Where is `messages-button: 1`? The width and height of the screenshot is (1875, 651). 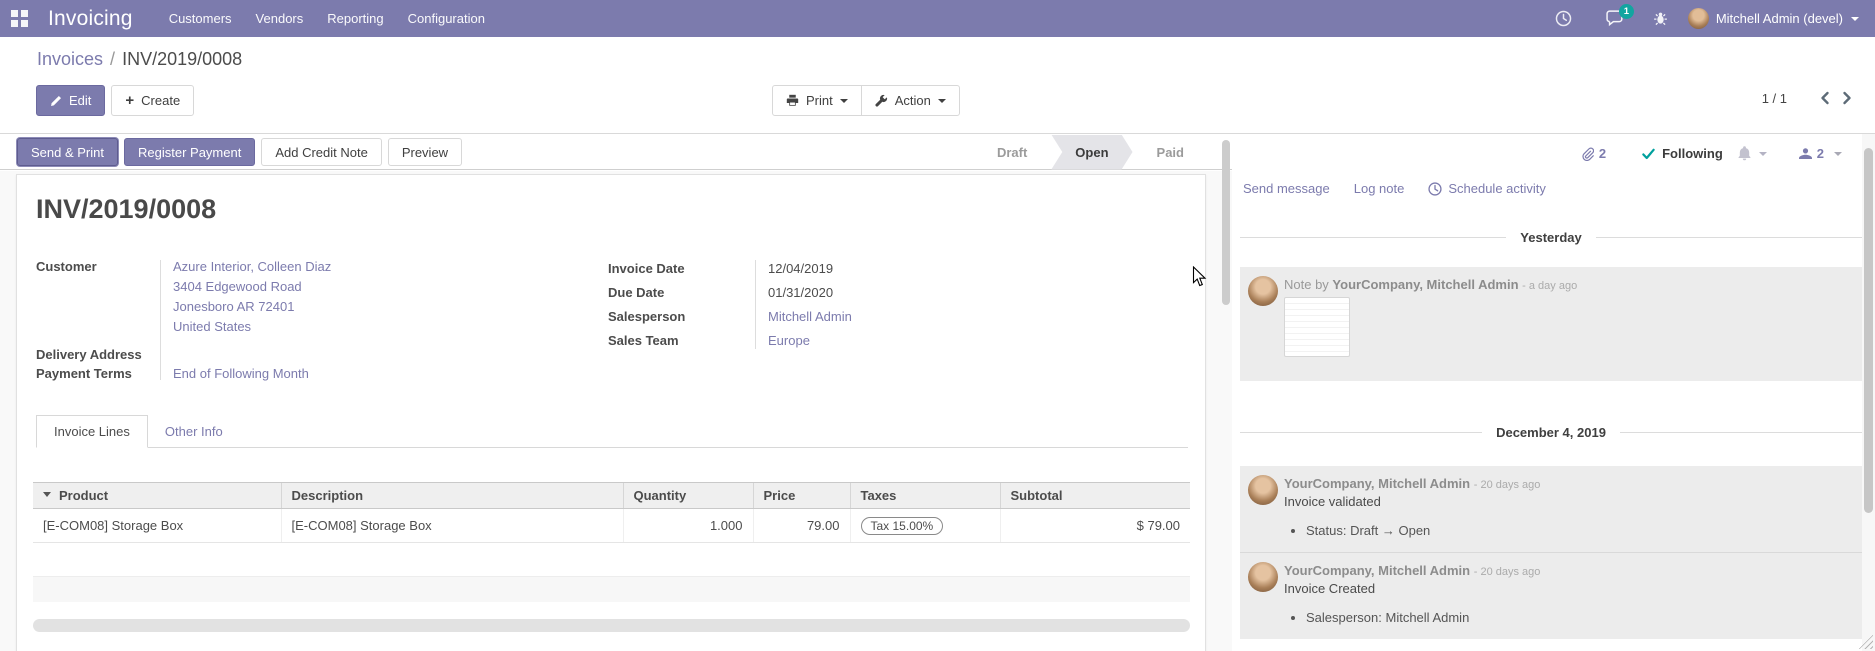 messages-button: 1 is located at coordinates (1620, 15).